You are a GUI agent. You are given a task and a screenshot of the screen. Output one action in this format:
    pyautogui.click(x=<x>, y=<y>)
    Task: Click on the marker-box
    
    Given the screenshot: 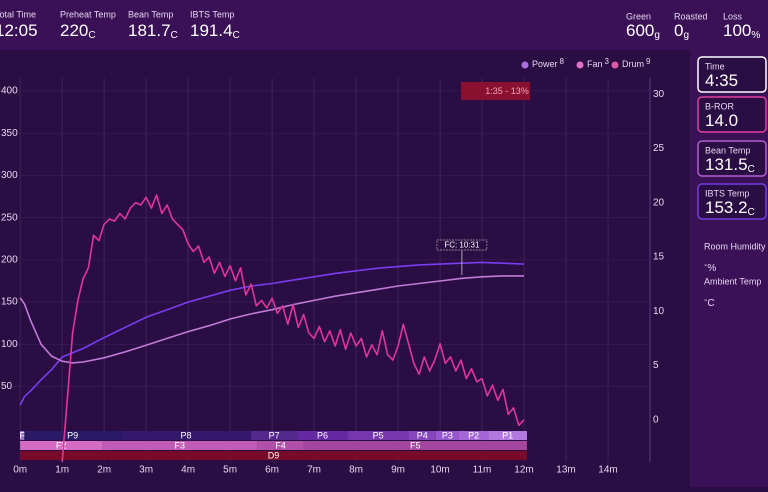 What is the action you would take?
    pyautogui.click(x=495, y=91)
    